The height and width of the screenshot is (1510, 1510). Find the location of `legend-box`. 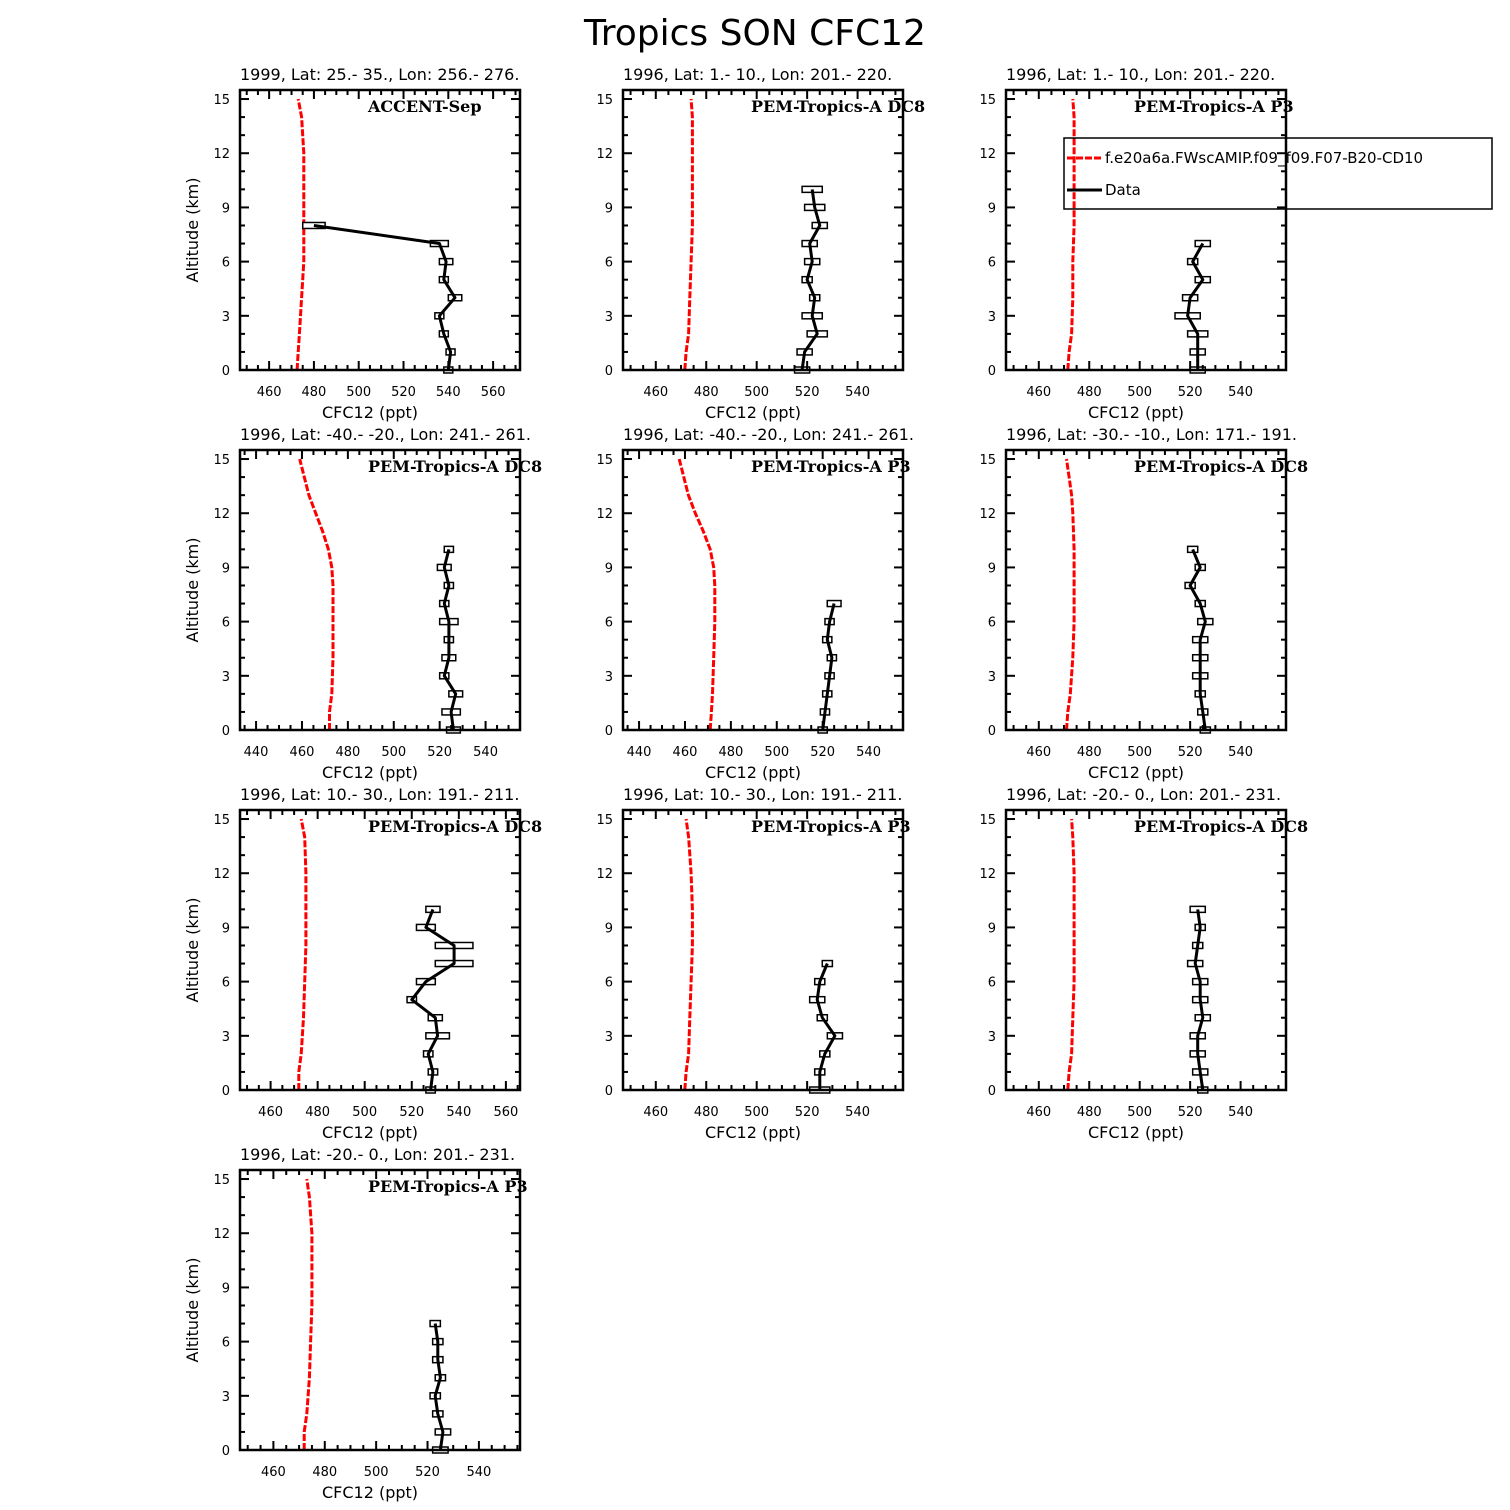

legend-box is located at coordinates (1278, 173).